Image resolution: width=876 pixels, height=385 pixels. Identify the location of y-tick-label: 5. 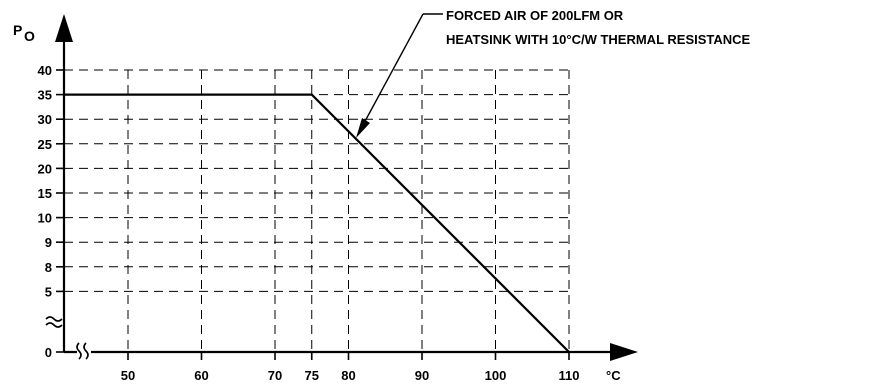
(48, 291).